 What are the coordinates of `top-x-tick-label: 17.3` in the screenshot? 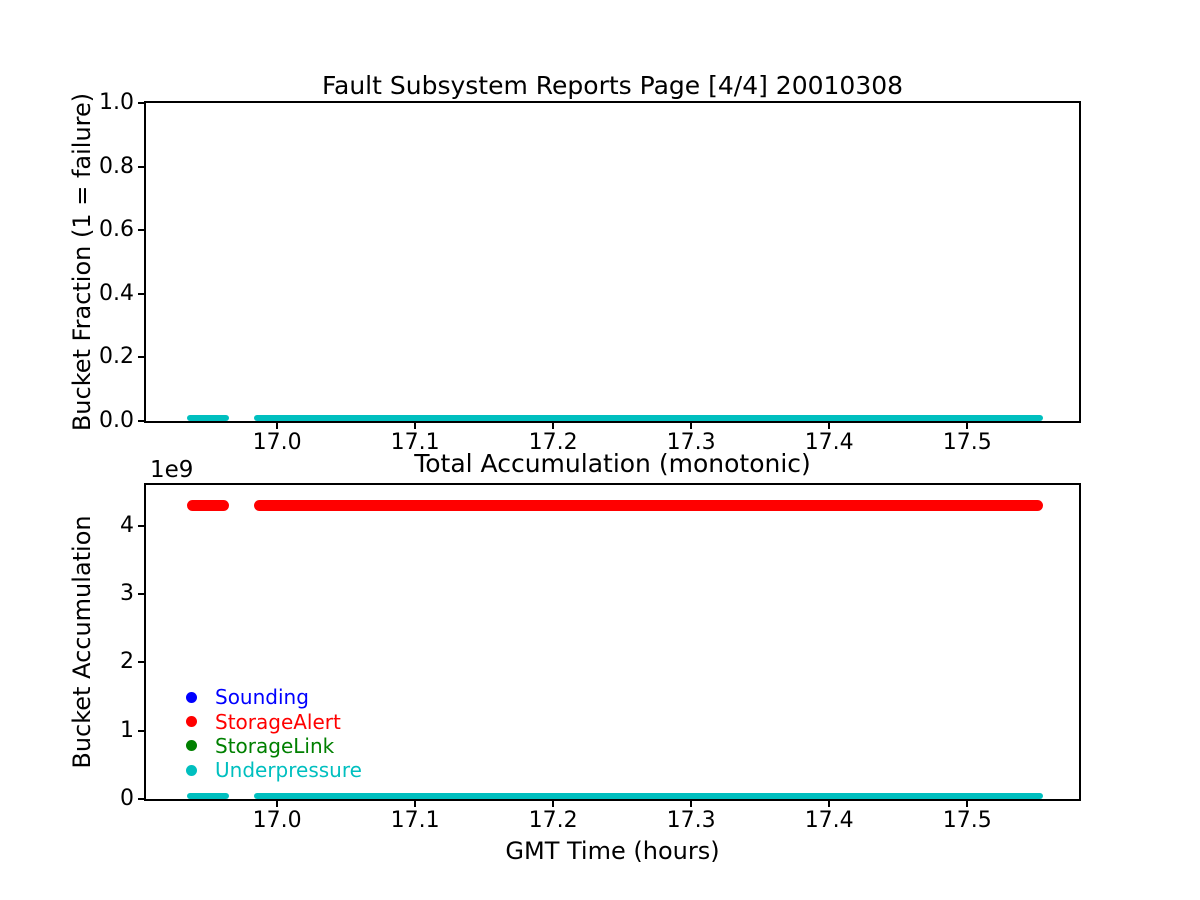 It's located at (691, 442).